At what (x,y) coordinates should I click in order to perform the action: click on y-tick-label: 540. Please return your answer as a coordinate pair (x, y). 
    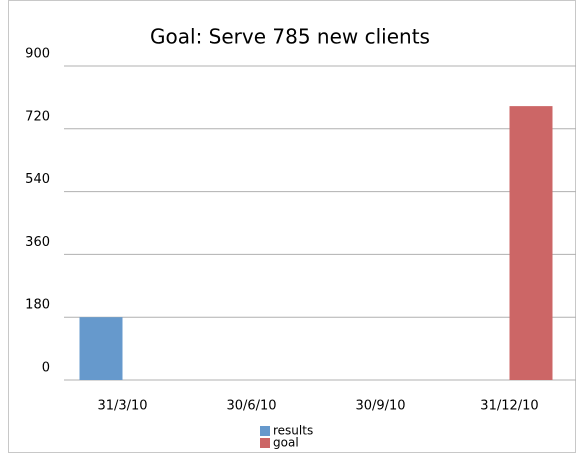
    Looking at the image, I should click on (37, 179).